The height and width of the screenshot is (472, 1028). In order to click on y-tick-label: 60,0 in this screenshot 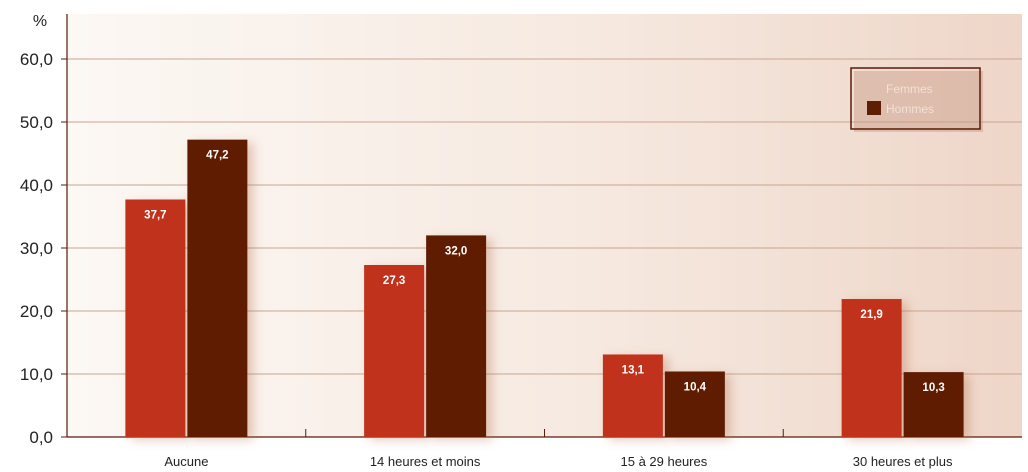, I will do `click(36, 59)`.